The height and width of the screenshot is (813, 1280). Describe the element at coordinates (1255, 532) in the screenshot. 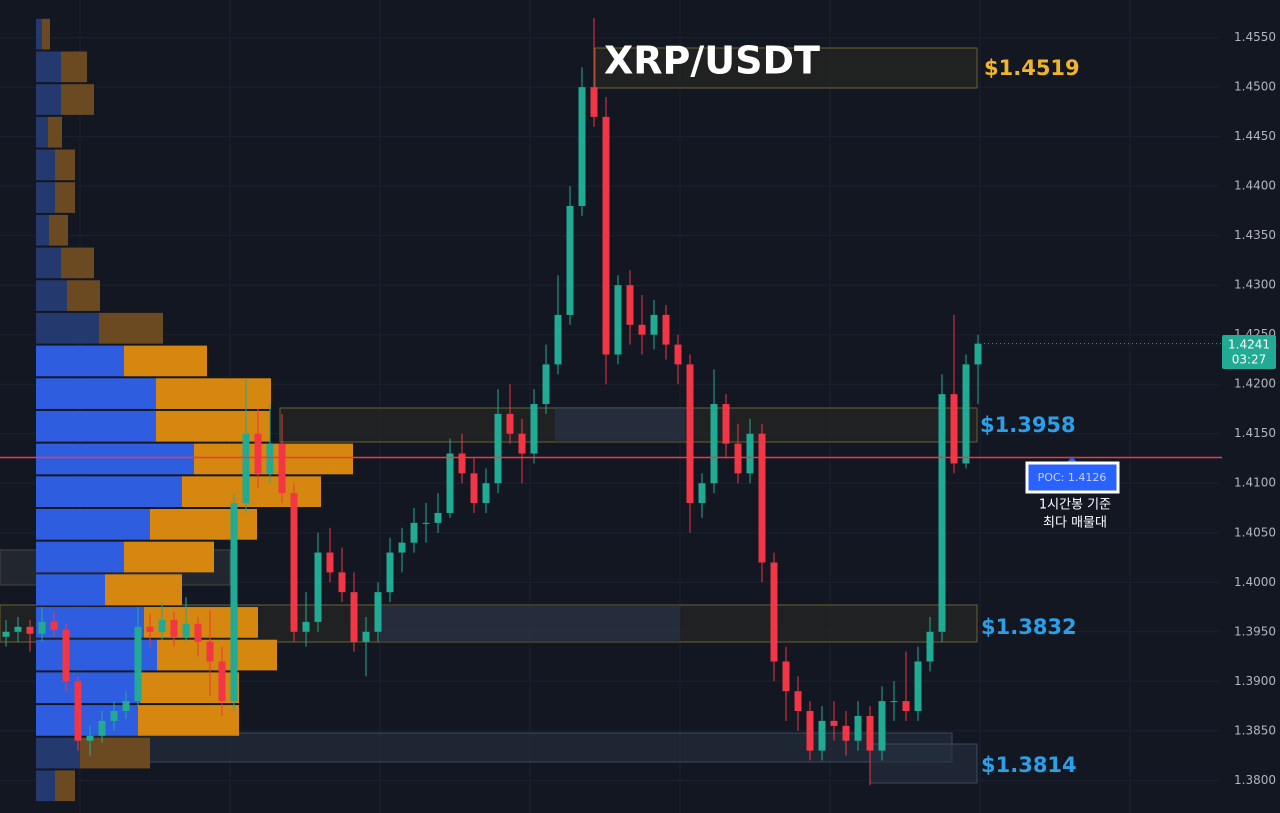

I see `y-tick-label: 1.4050` at that location.